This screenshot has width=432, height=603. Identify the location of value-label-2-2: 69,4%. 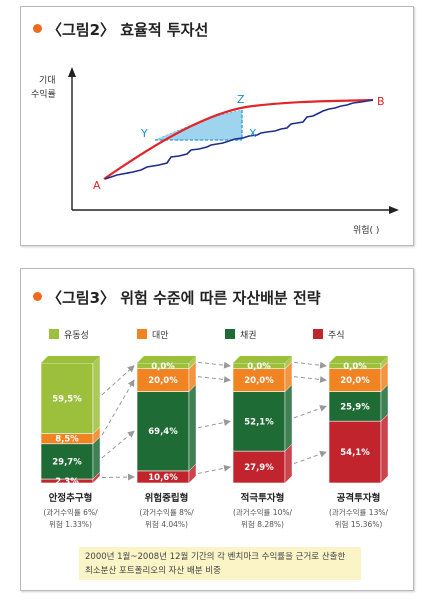
(163, 432).